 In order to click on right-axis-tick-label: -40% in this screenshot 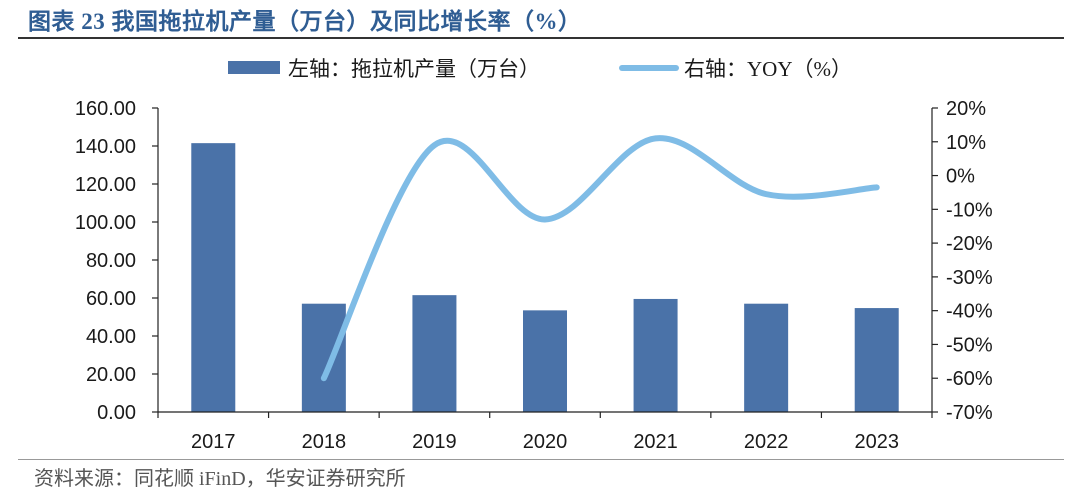, I will do `click(969, 312)`.